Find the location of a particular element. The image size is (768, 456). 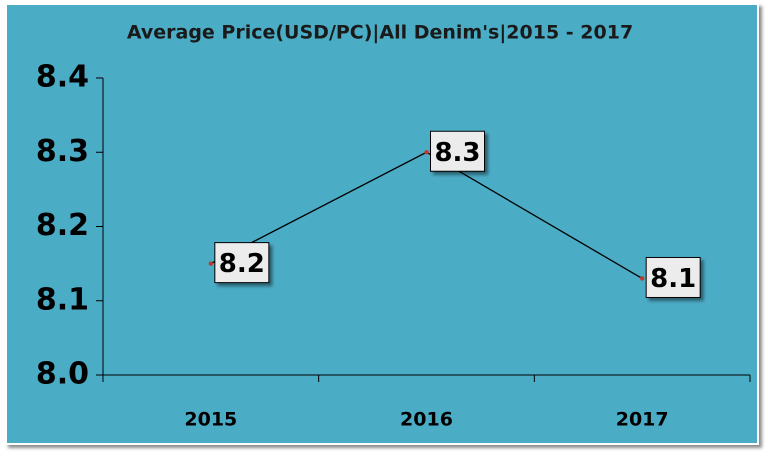

y-tick-label: 8.0 is located at coordinates (62, 374).